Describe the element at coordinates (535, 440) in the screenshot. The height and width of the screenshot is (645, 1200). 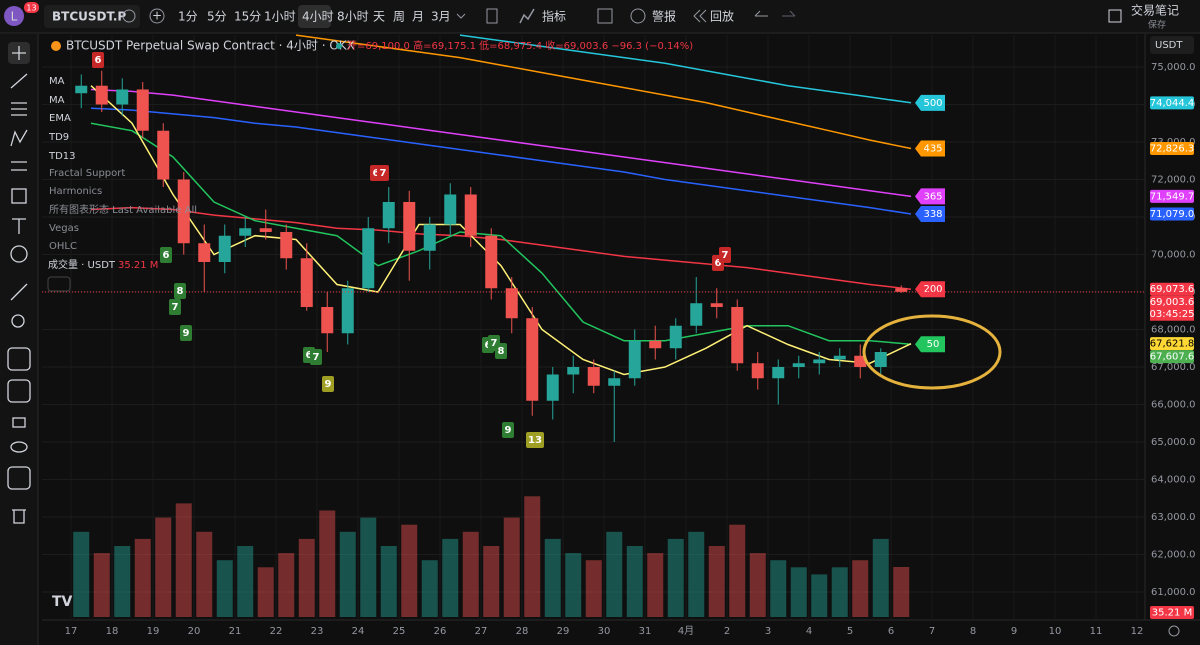
I see `td-marker: 13` at that location.